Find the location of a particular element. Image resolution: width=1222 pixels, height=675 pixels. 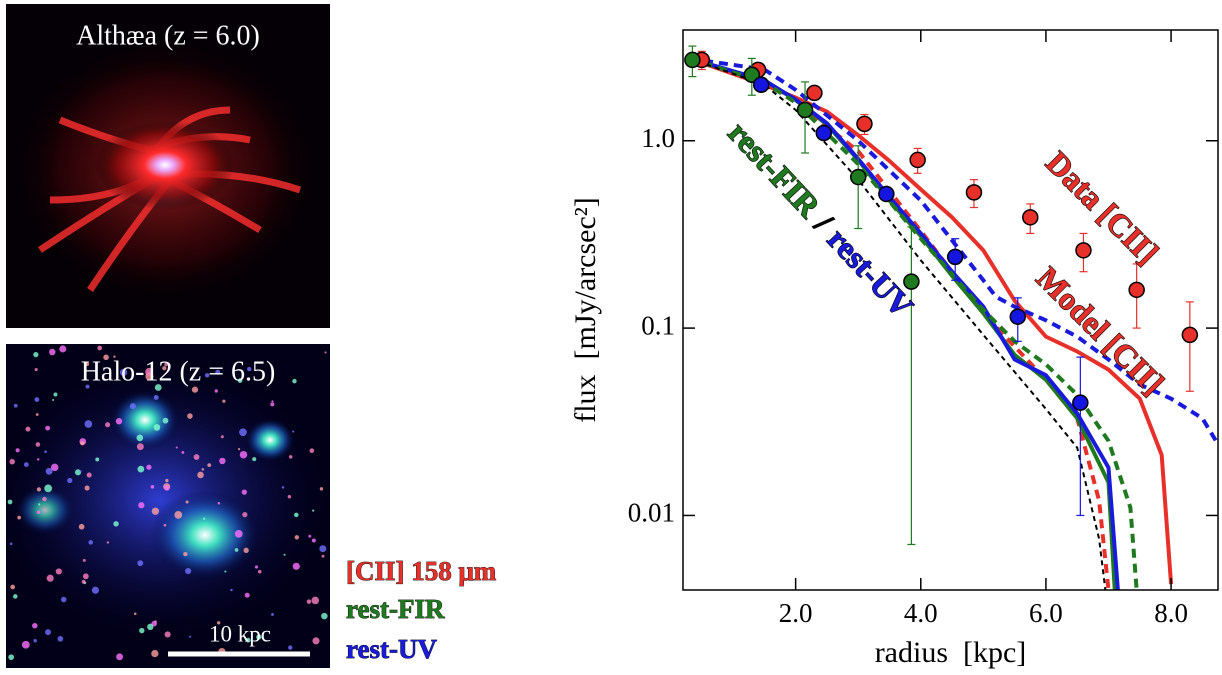

panel-label: Althæa (z = 6.0) is located at coordinates (168, 35).